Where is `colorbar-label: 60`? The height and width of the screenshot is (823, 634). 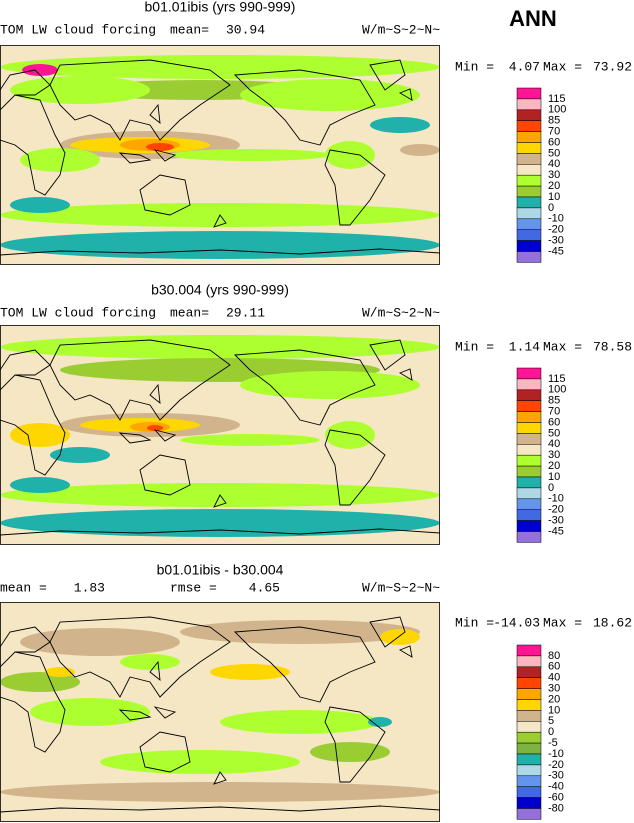
colorbar-label: 60 is located at coordinates (554, 142).